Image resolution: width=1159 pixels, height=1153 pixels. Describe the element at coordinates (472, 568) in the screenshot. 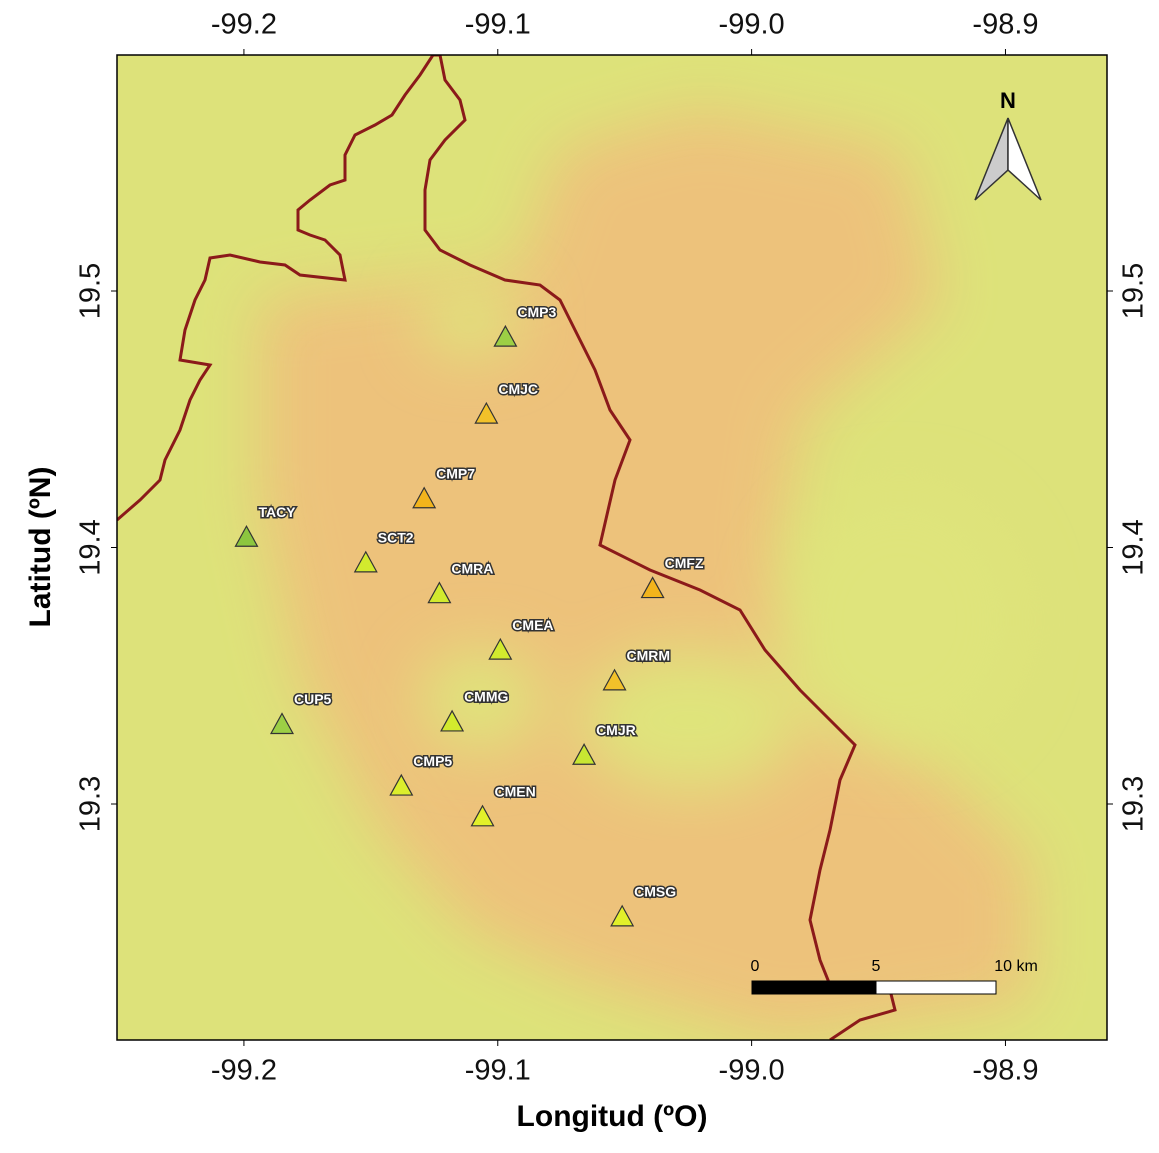

I see `station-label: CMRA` at that location.